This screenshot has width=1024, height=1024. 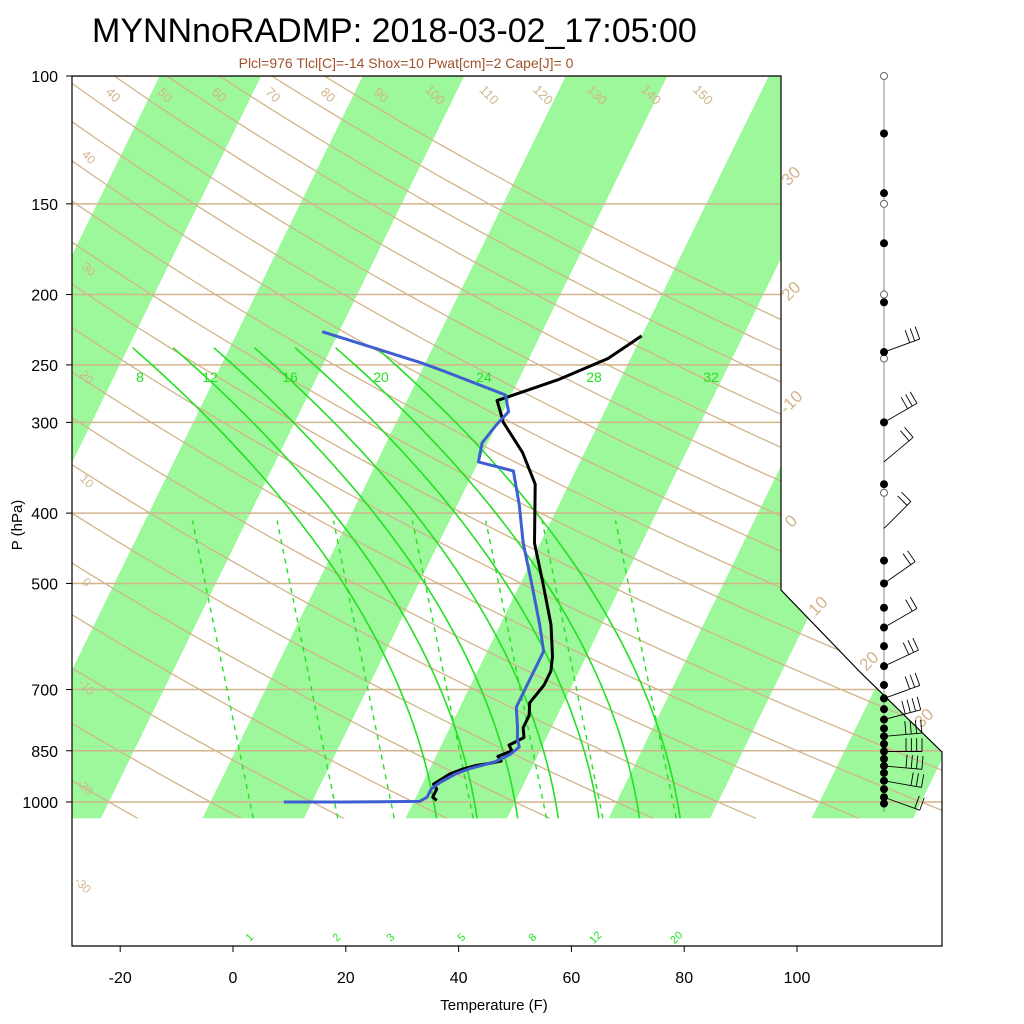 What do you see at coordinates (328, 94) in the screenshot?
I see `theta-label: 80` at bounding box center [328, 94].